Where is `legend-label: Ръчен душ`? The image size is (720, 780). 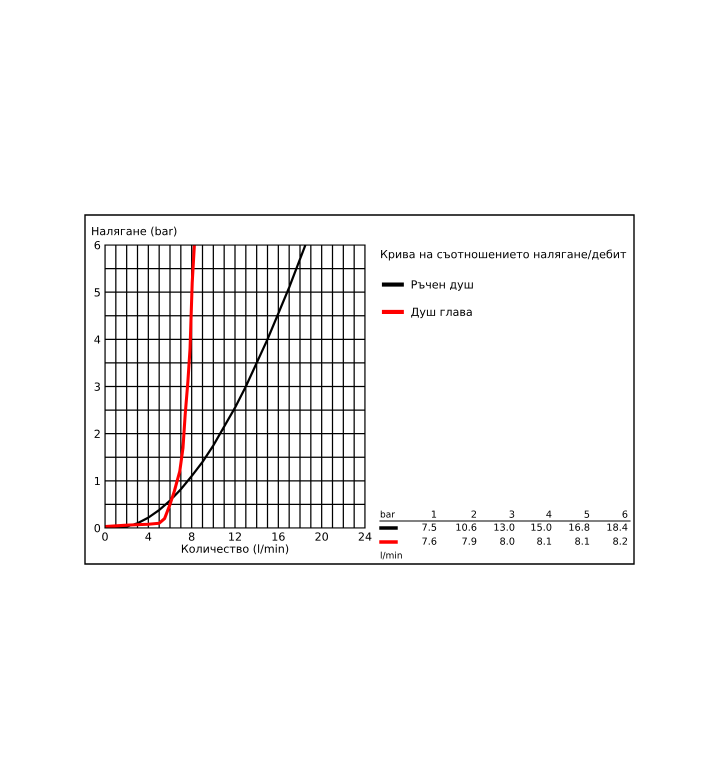 legend-label: Ръчен душ is located at coordinates (442, 285).